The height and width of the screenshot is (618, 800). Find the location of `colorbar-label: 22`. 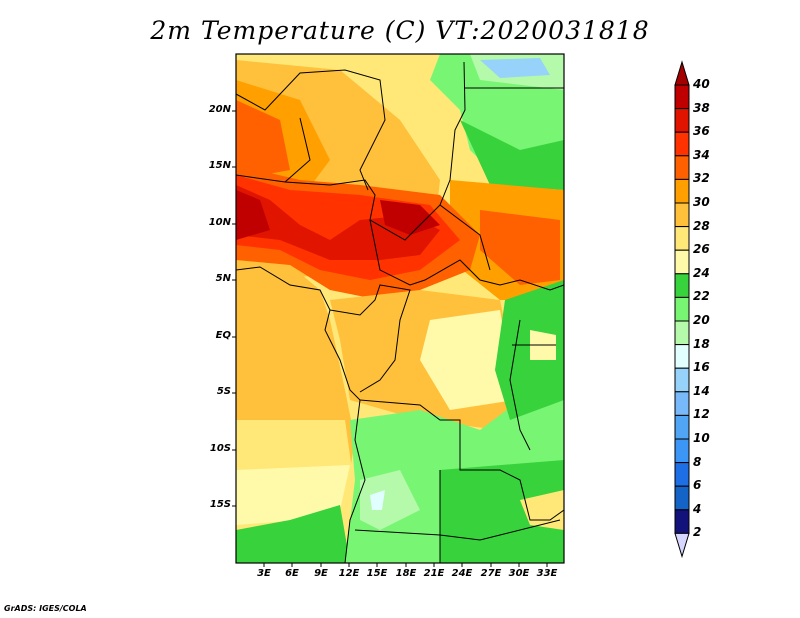

colorbar-label: 22 is located at coordinates (701, 296).